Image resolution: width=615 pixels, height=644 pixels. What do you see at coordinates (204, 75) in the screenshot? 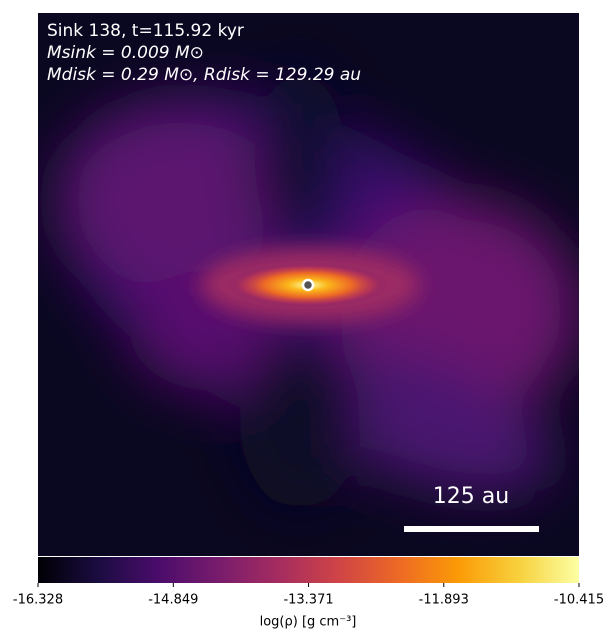
I see `annotation: Mdisk = 0.29 M⊙, Rdisk = 129.29 au` at bounding box center [204, 75].